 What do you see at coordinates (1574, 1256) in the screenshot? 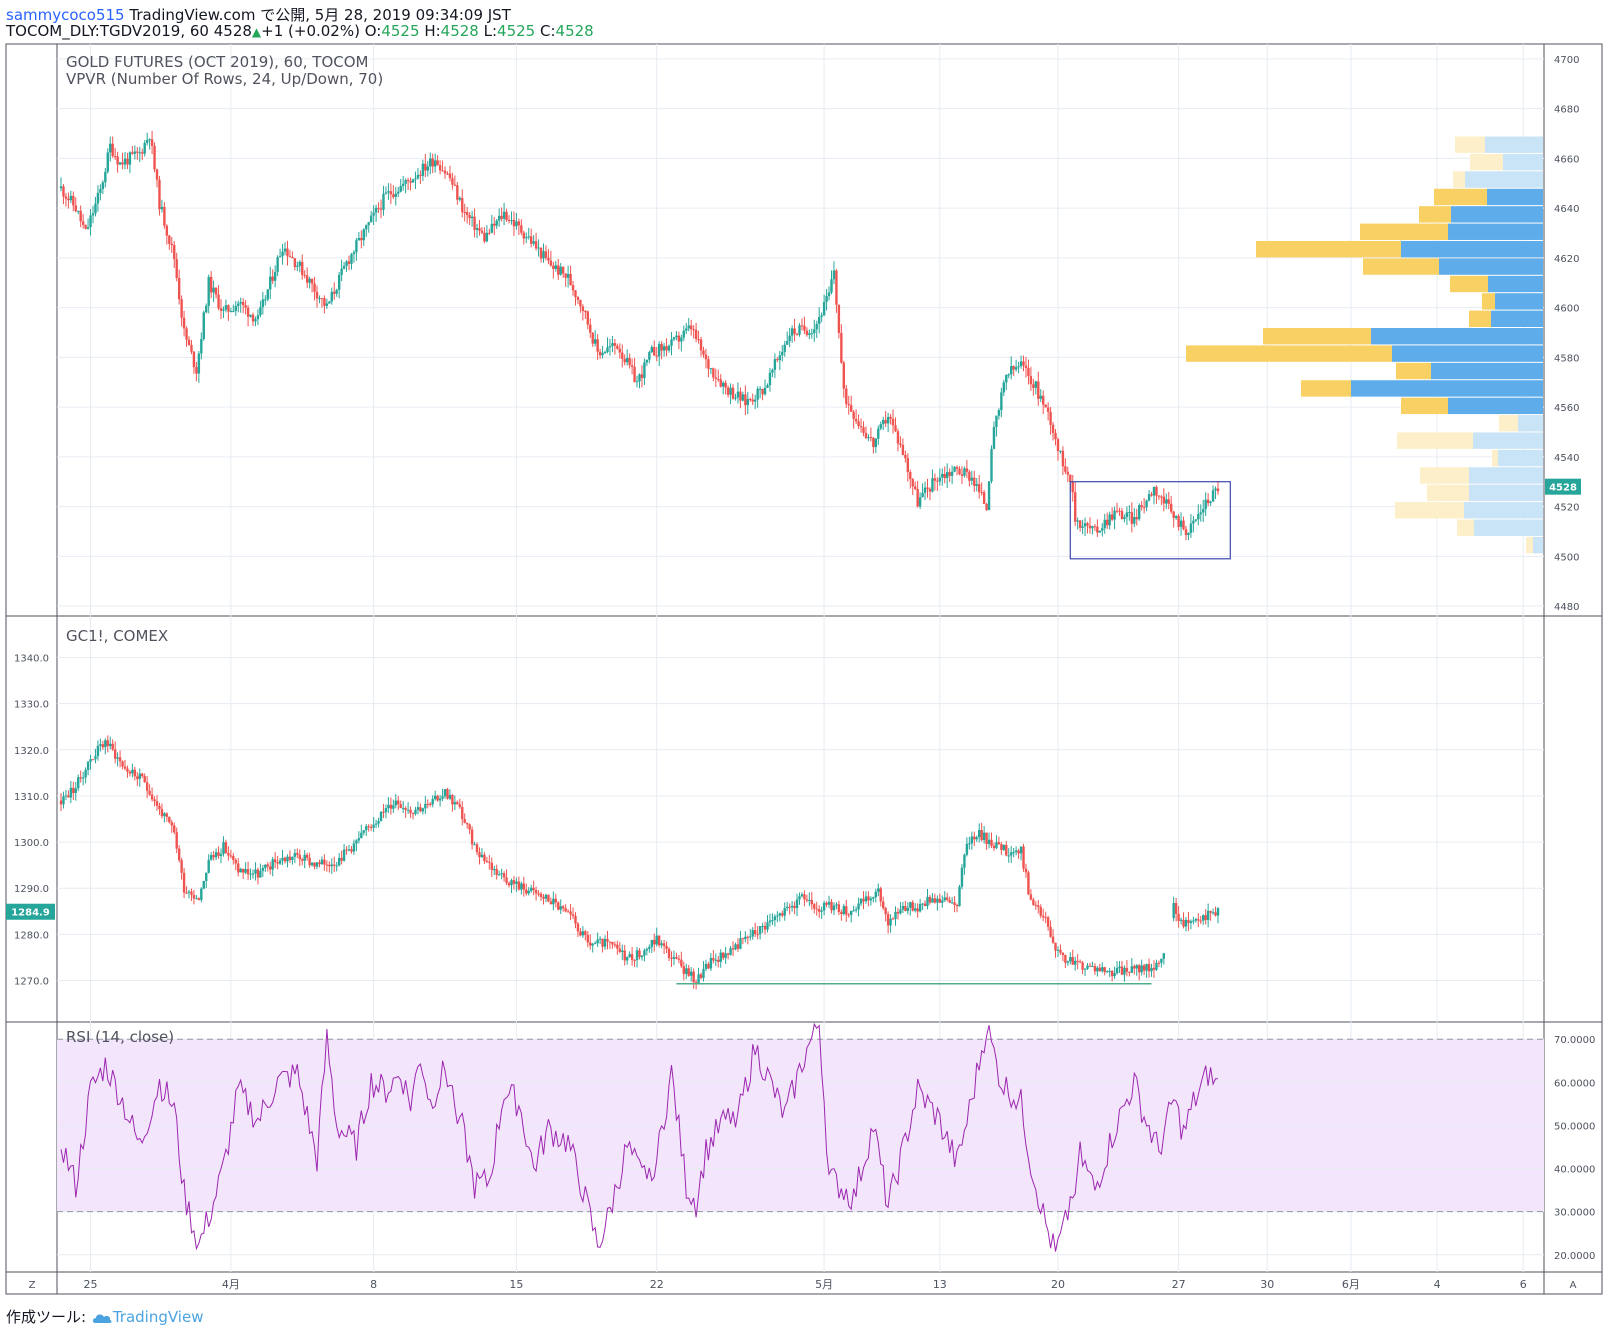
I see `y-tick-label: 20.0000` at bounding box center [1574, 1256].